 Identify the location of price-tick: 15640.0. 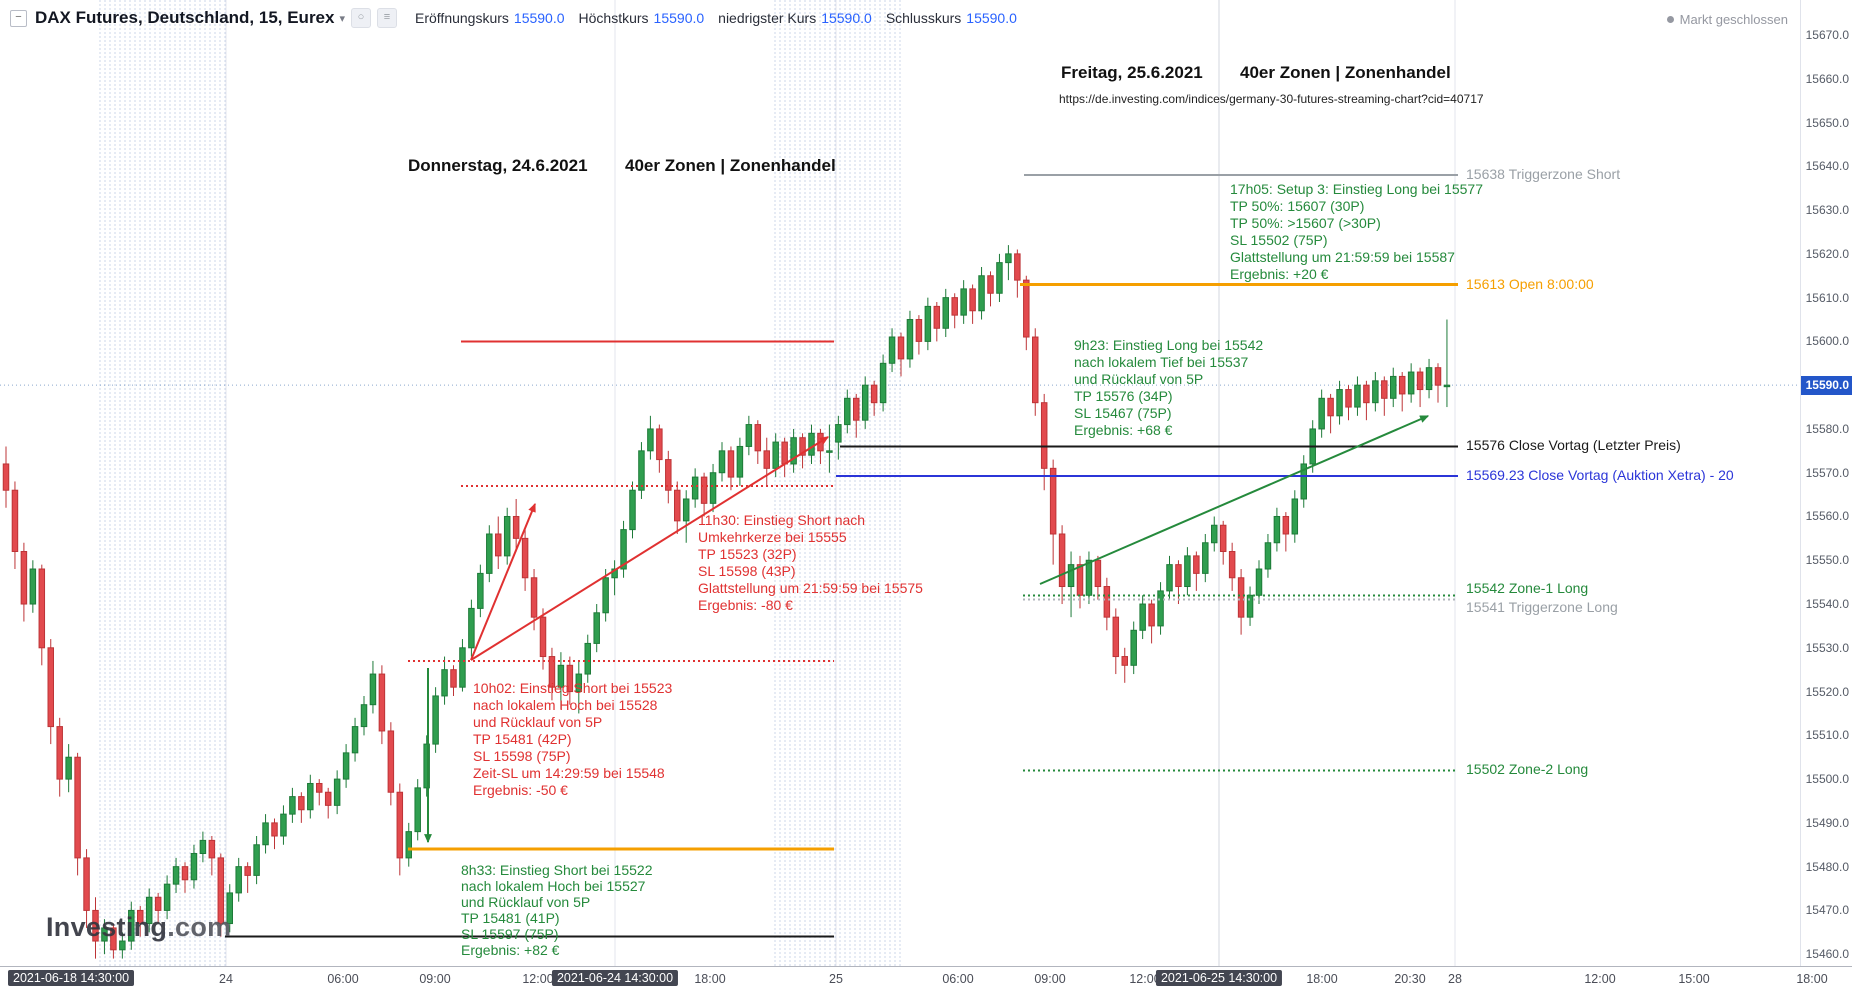
(1827, 166).